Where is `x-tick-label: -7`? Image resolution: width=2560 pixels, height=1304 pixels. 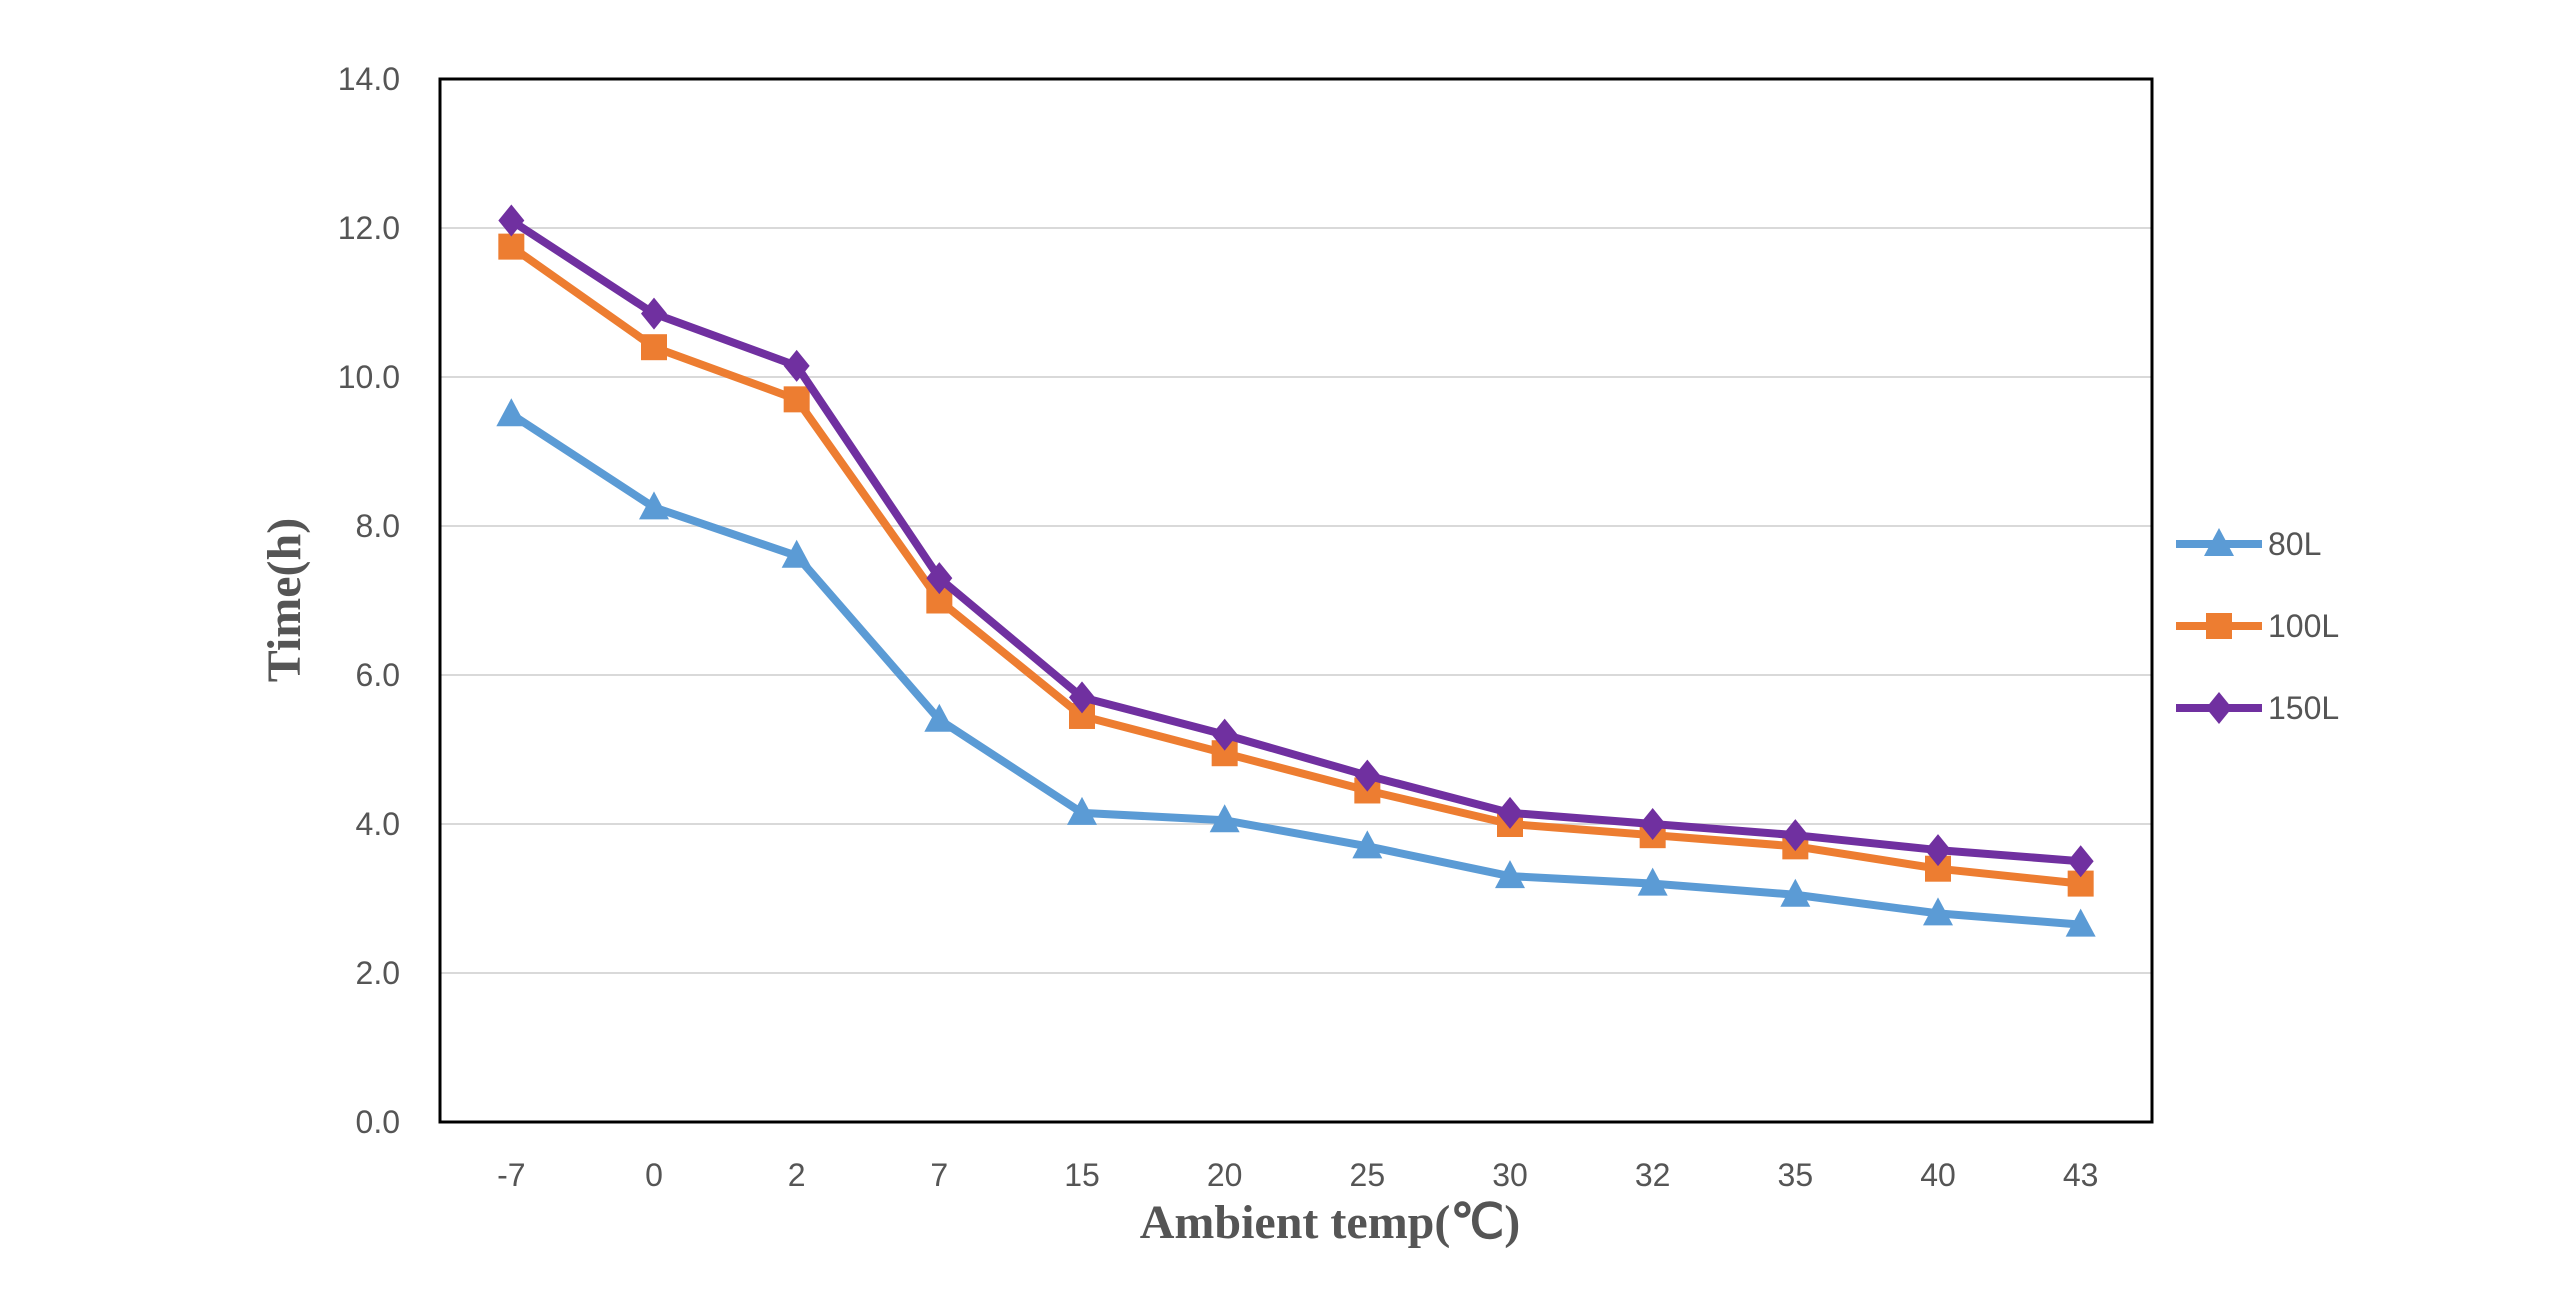
x-tick-label: -7 is located at coordinates (511, 1175).